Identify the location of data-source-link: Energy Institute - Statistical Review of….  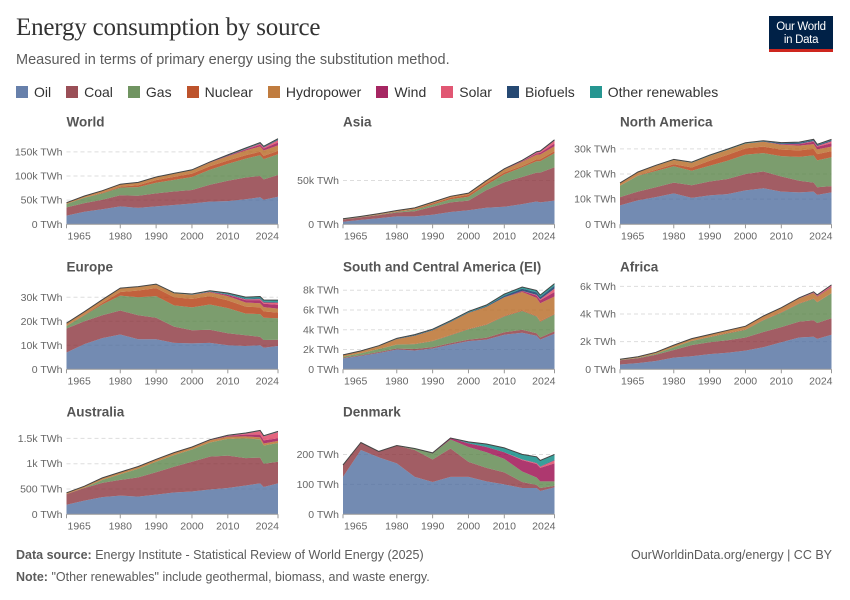
(259, 555).